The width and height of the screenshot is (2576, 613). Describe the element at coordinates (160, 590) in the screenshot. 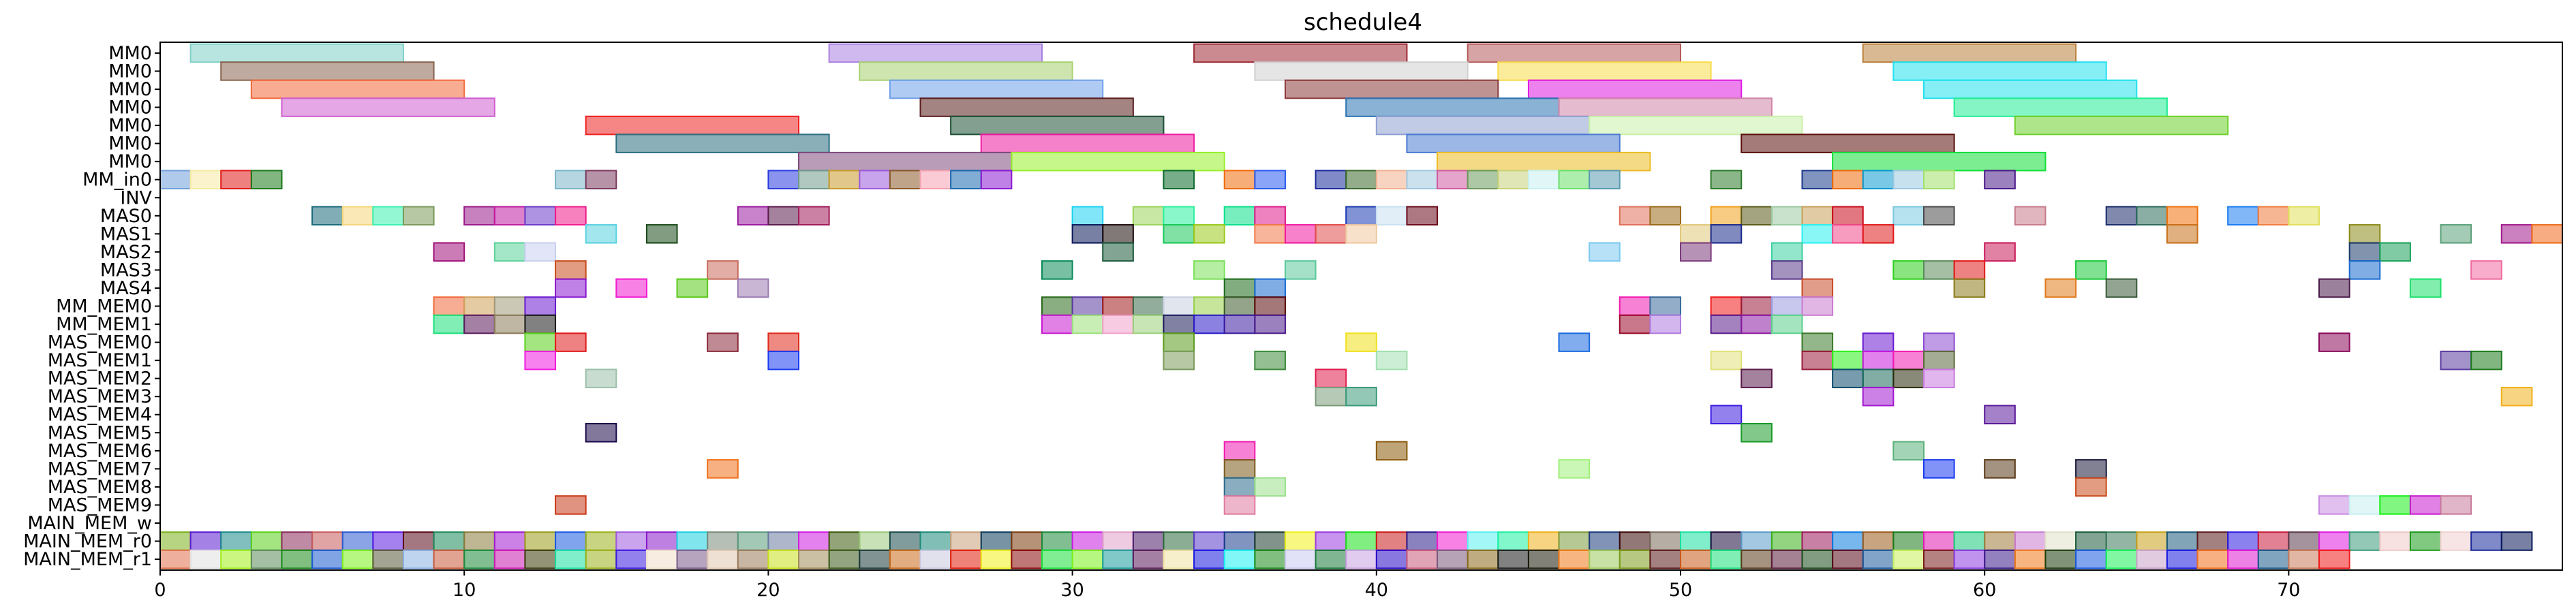

I see `x-tick-label: 0` at that location.